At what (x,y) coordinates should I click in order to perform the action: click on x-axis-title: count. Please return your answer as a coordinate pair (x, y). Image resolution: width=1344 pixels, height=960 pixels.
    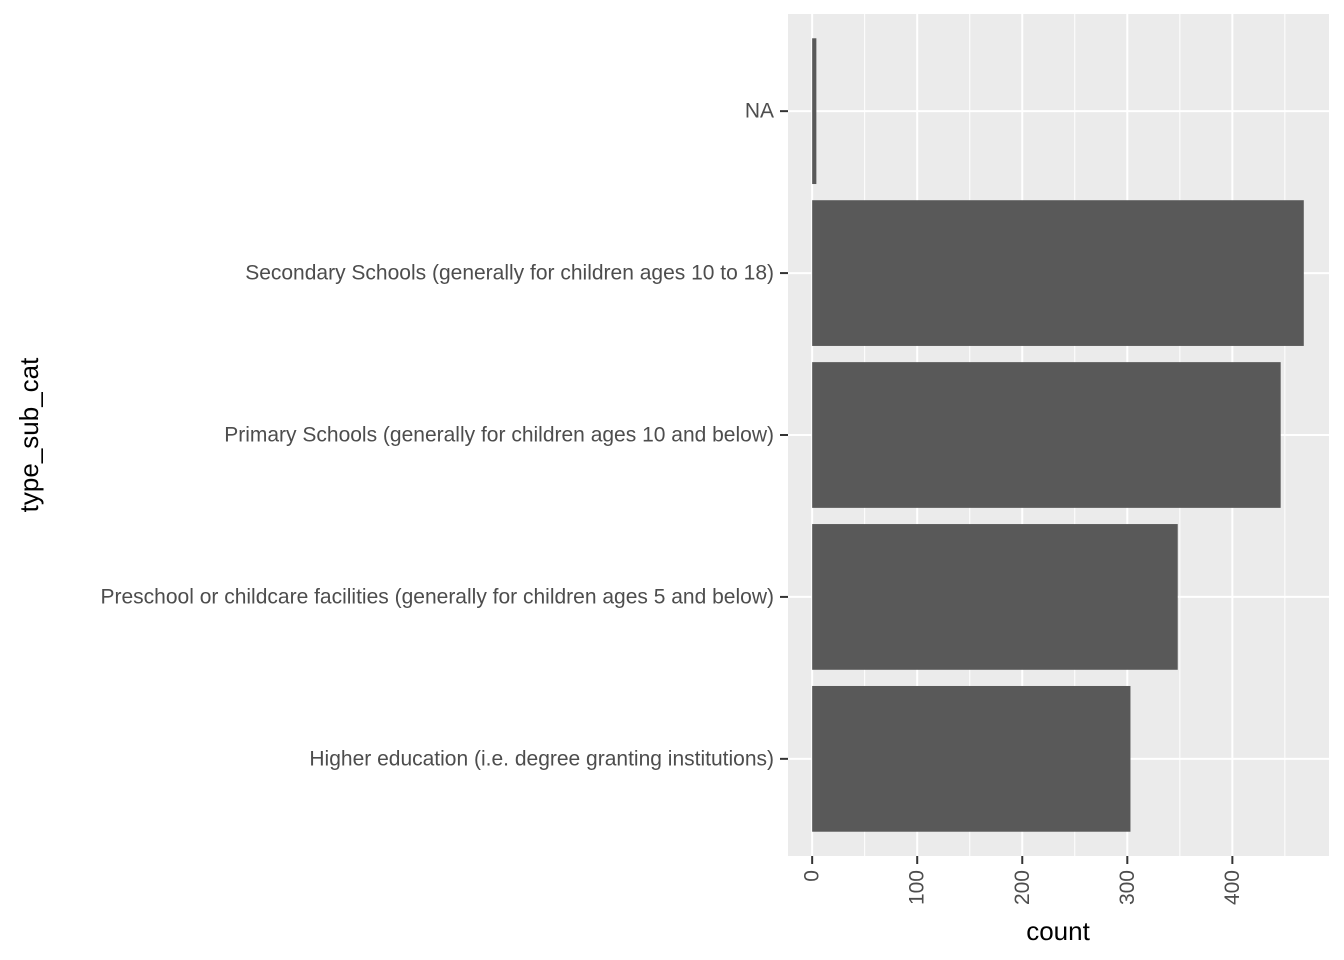
    Looking at the image, I should click on (1058, 931).